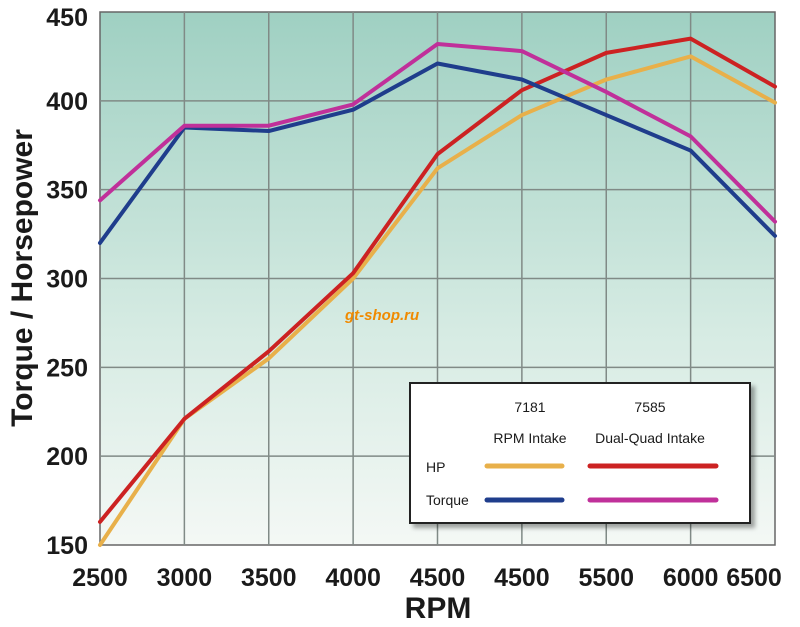  I want to click on y-axis-title: Torque / Horsepower, so click(22, 278).